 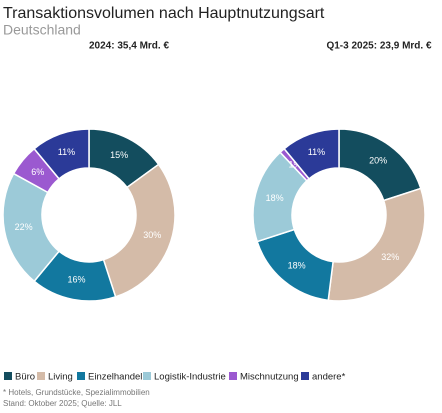 What do you see at coordinates (129, 46) in the screenshot?
I see `pie-title: 2024: 35,4 Mrd. €` at bounding box center [129, 46].